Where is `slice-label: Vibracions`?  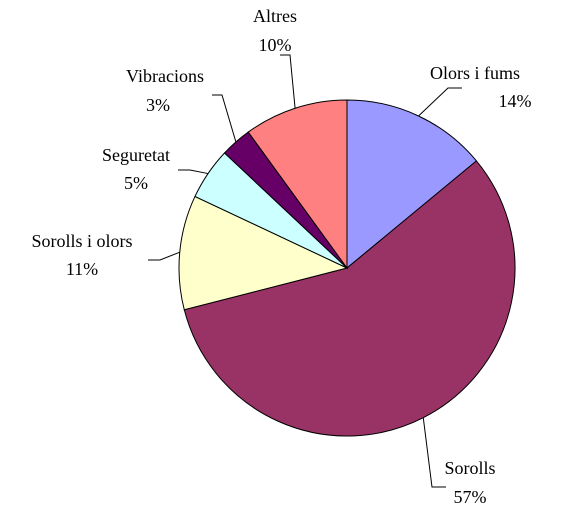 slice-label: Vibracions is located at coordinates (165, 76).